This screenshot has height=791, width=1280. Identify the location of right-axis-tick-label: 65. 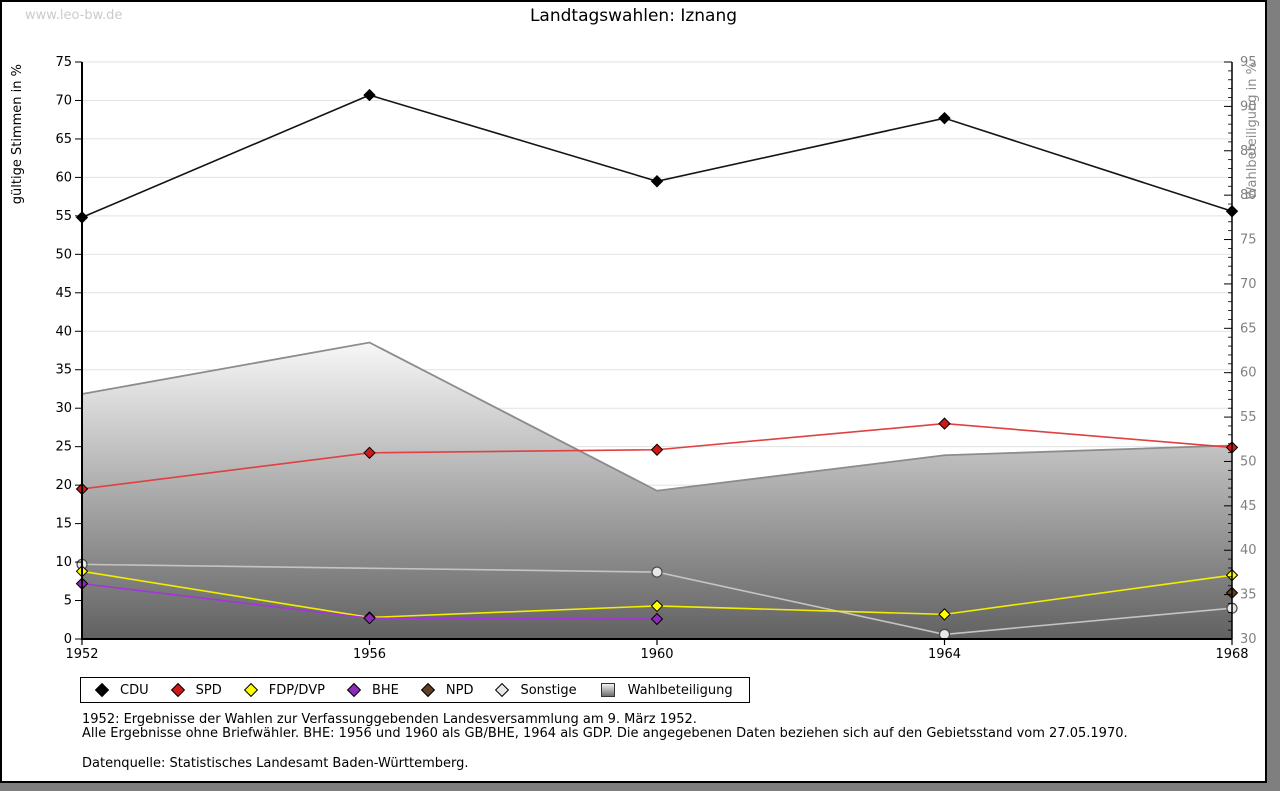
(1248, 328).